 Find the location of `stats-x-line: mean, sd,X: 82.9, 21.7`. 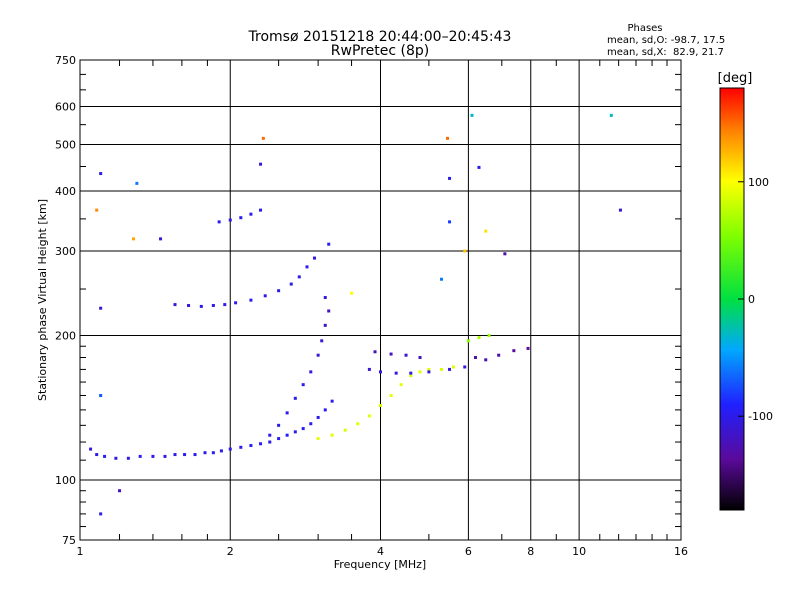

stats-x-line: mean, sd,X: 82.9, 21.7 is located at coordinates (665, 52).